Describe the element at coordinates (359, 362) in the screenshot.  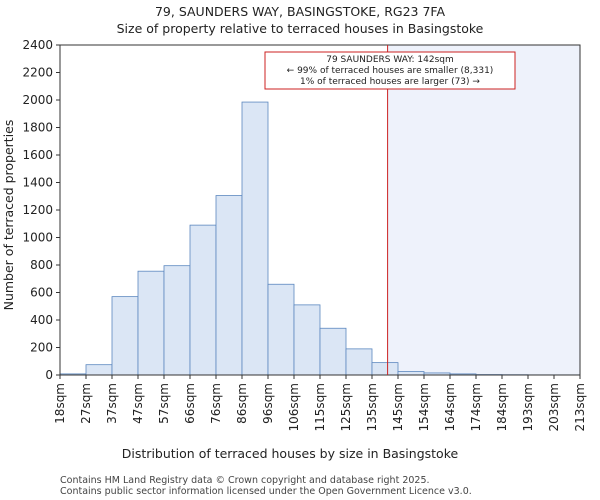
I see `bar-125sqm` at that location.